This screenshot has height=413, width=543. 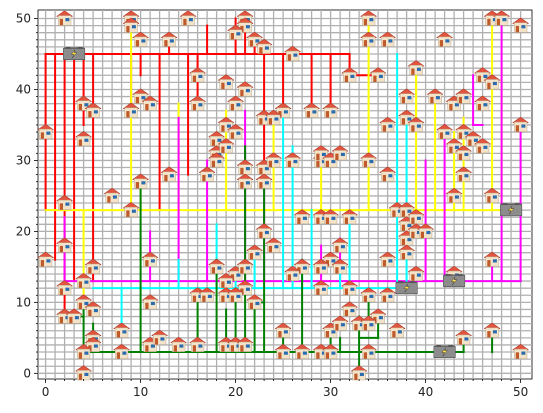 What do you see at coordinates (235, 392) in the screenshot?
I see `x-tick-label: 20` at bounding box center [235, 392].